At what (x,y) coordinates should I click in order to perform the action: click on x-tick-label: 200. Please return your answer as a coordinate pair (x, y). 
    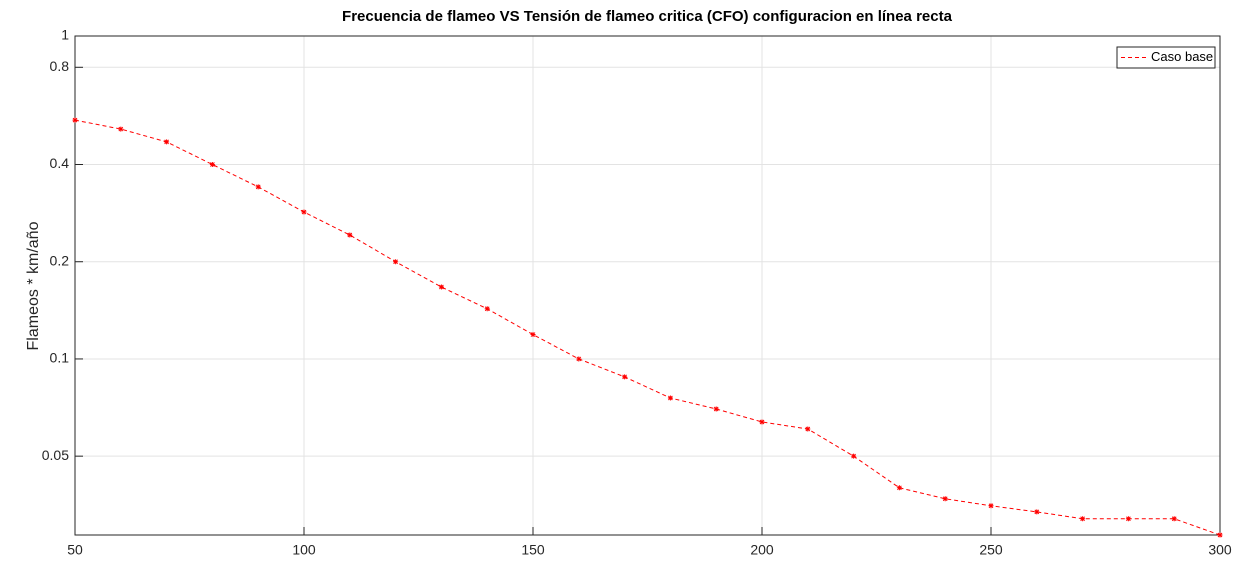
    Looking at the image, I should click on (762, 550).